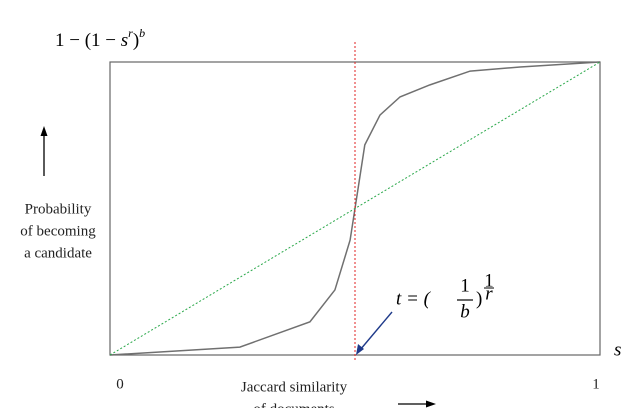  What do you see at coordinates (120, 384) in the screenshot?
I see `x-tick-label: 0` at bounding box center [120, 384].